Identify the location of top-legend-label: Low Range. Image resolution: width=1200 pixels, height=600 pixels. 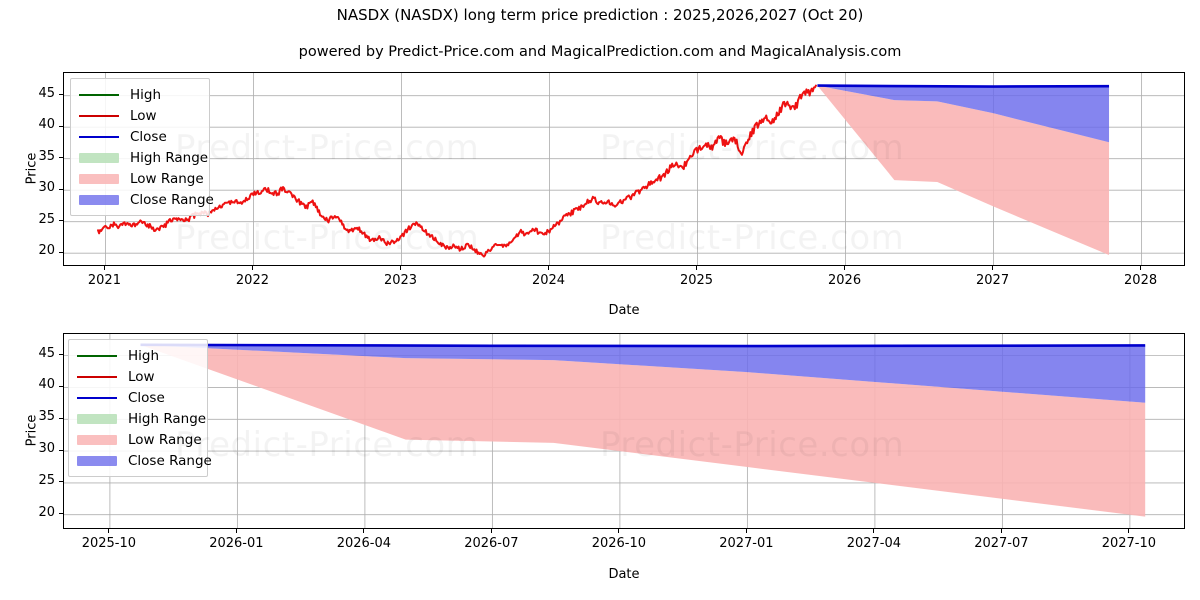
(167, 178).